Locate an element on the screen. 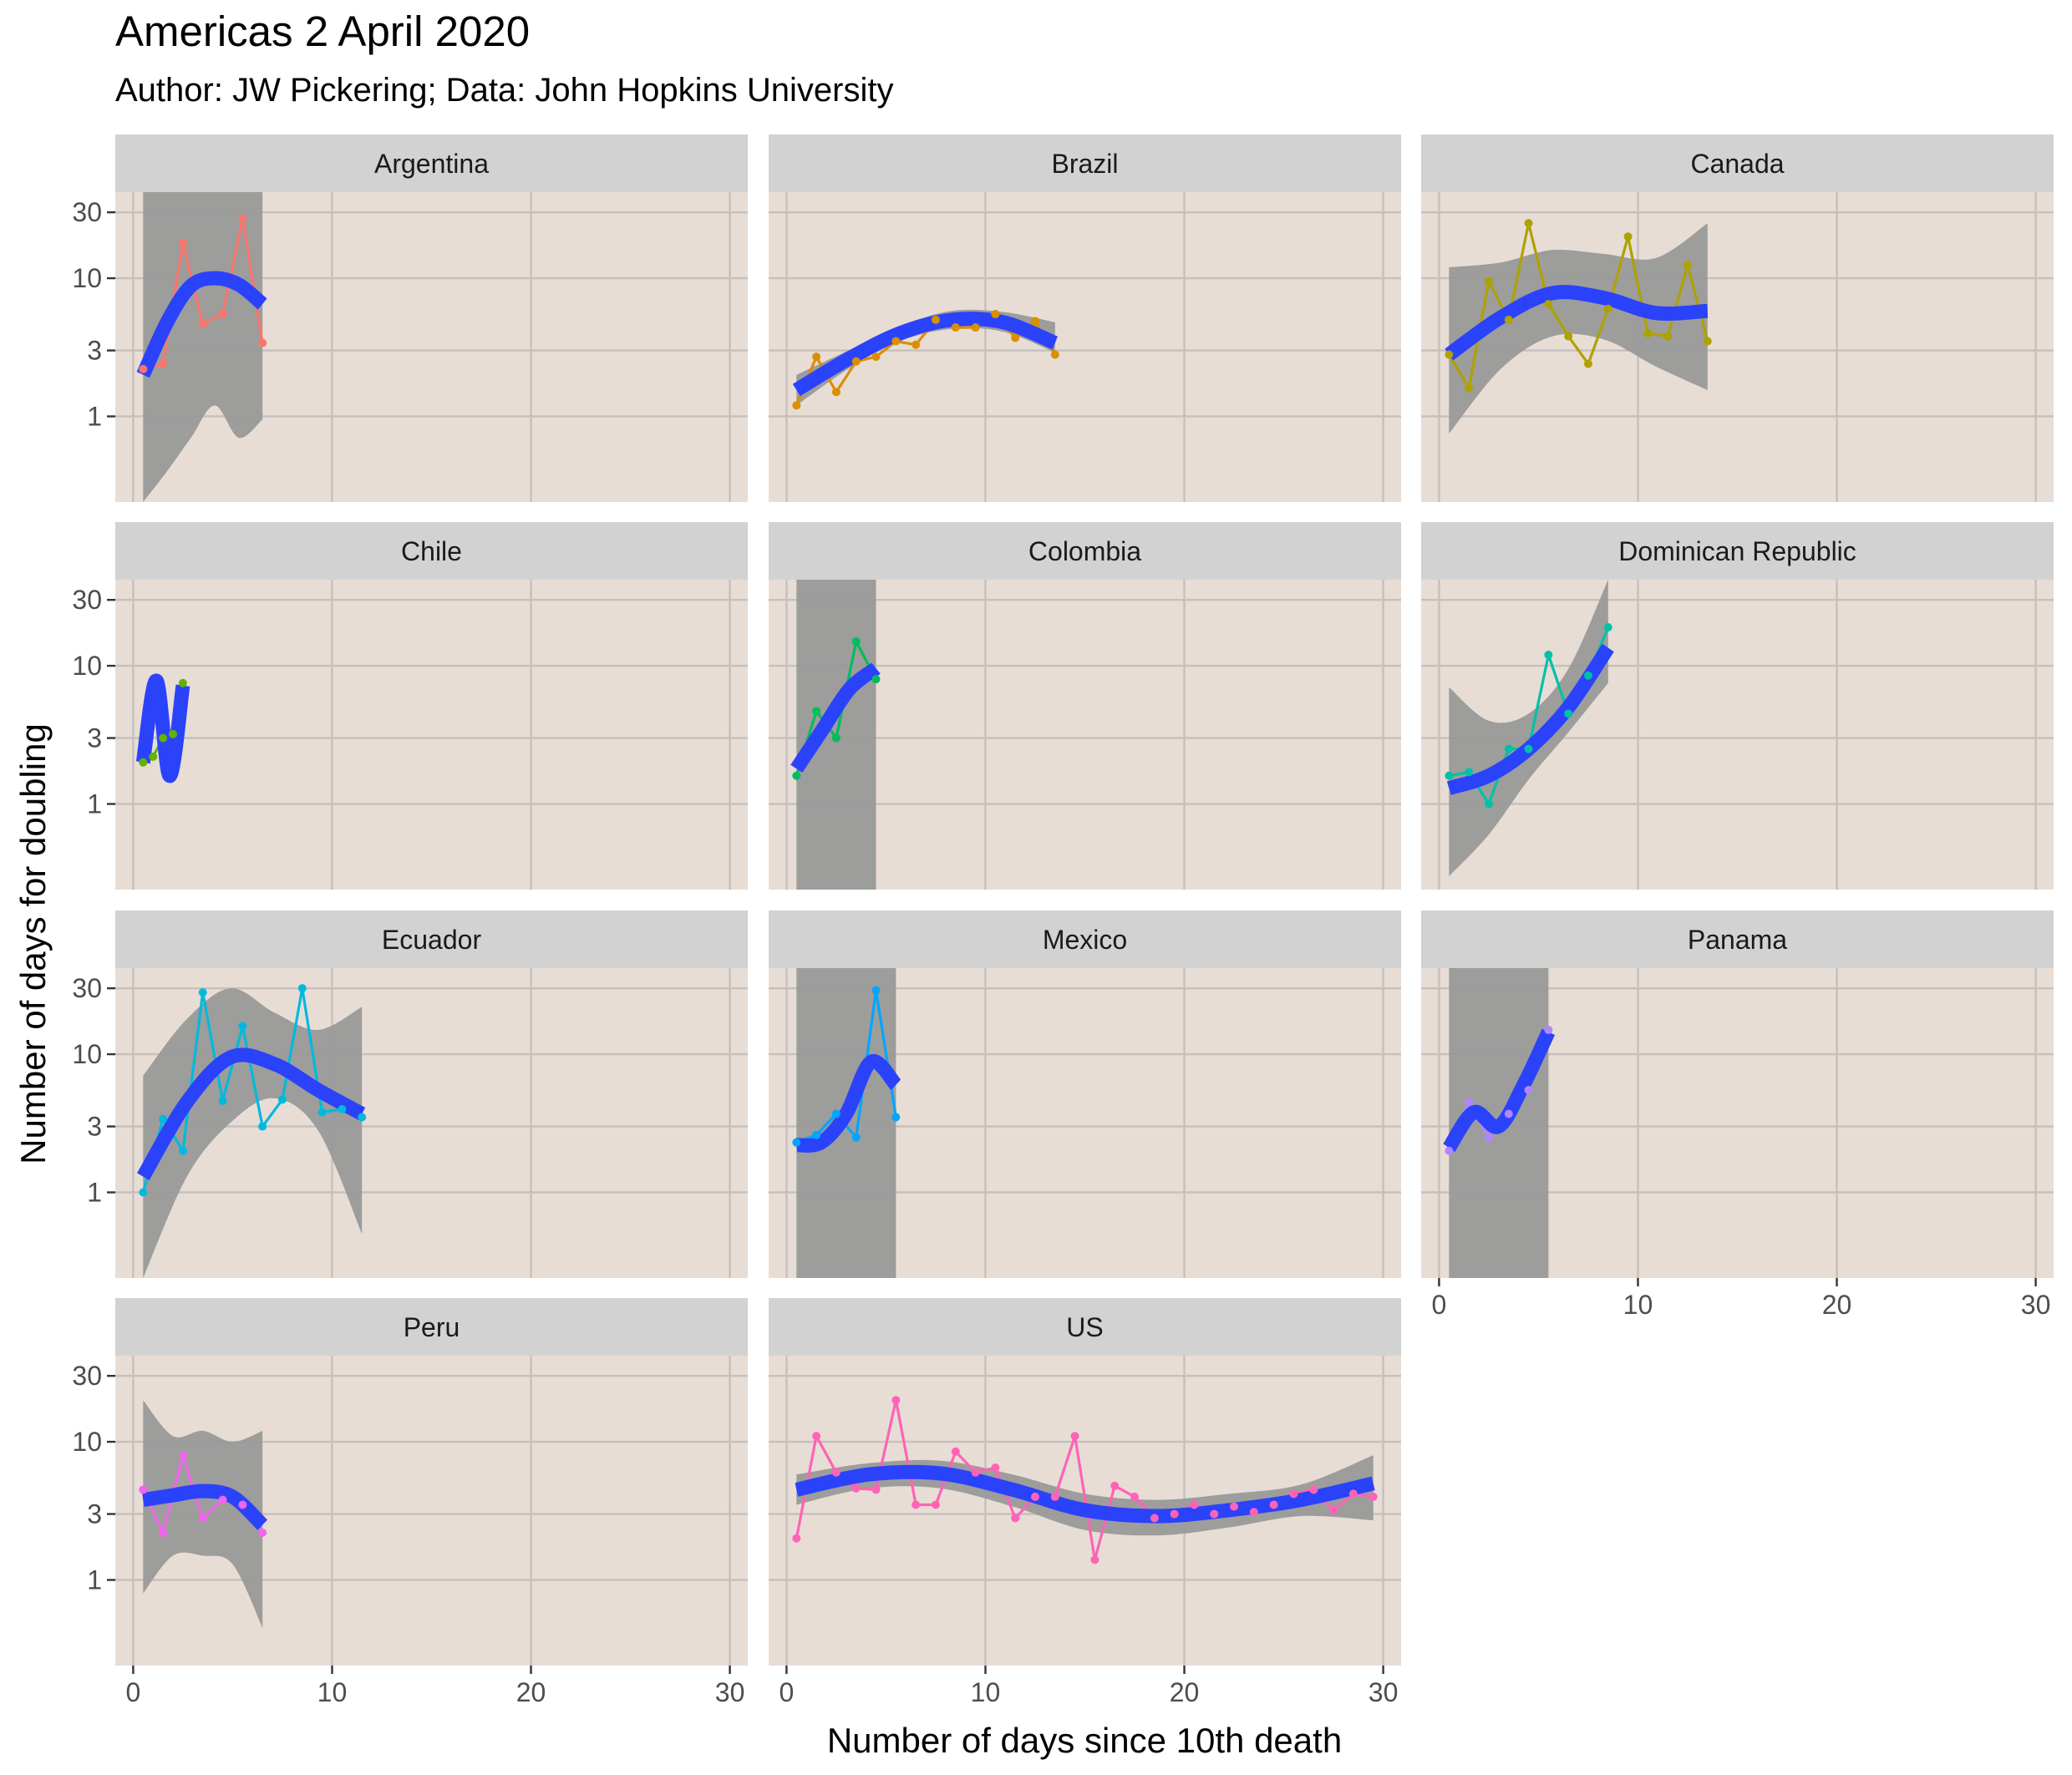 This screenshot has height=1775, width=2072. facet-strip-label: Chile is located at coordinates (431, 551).